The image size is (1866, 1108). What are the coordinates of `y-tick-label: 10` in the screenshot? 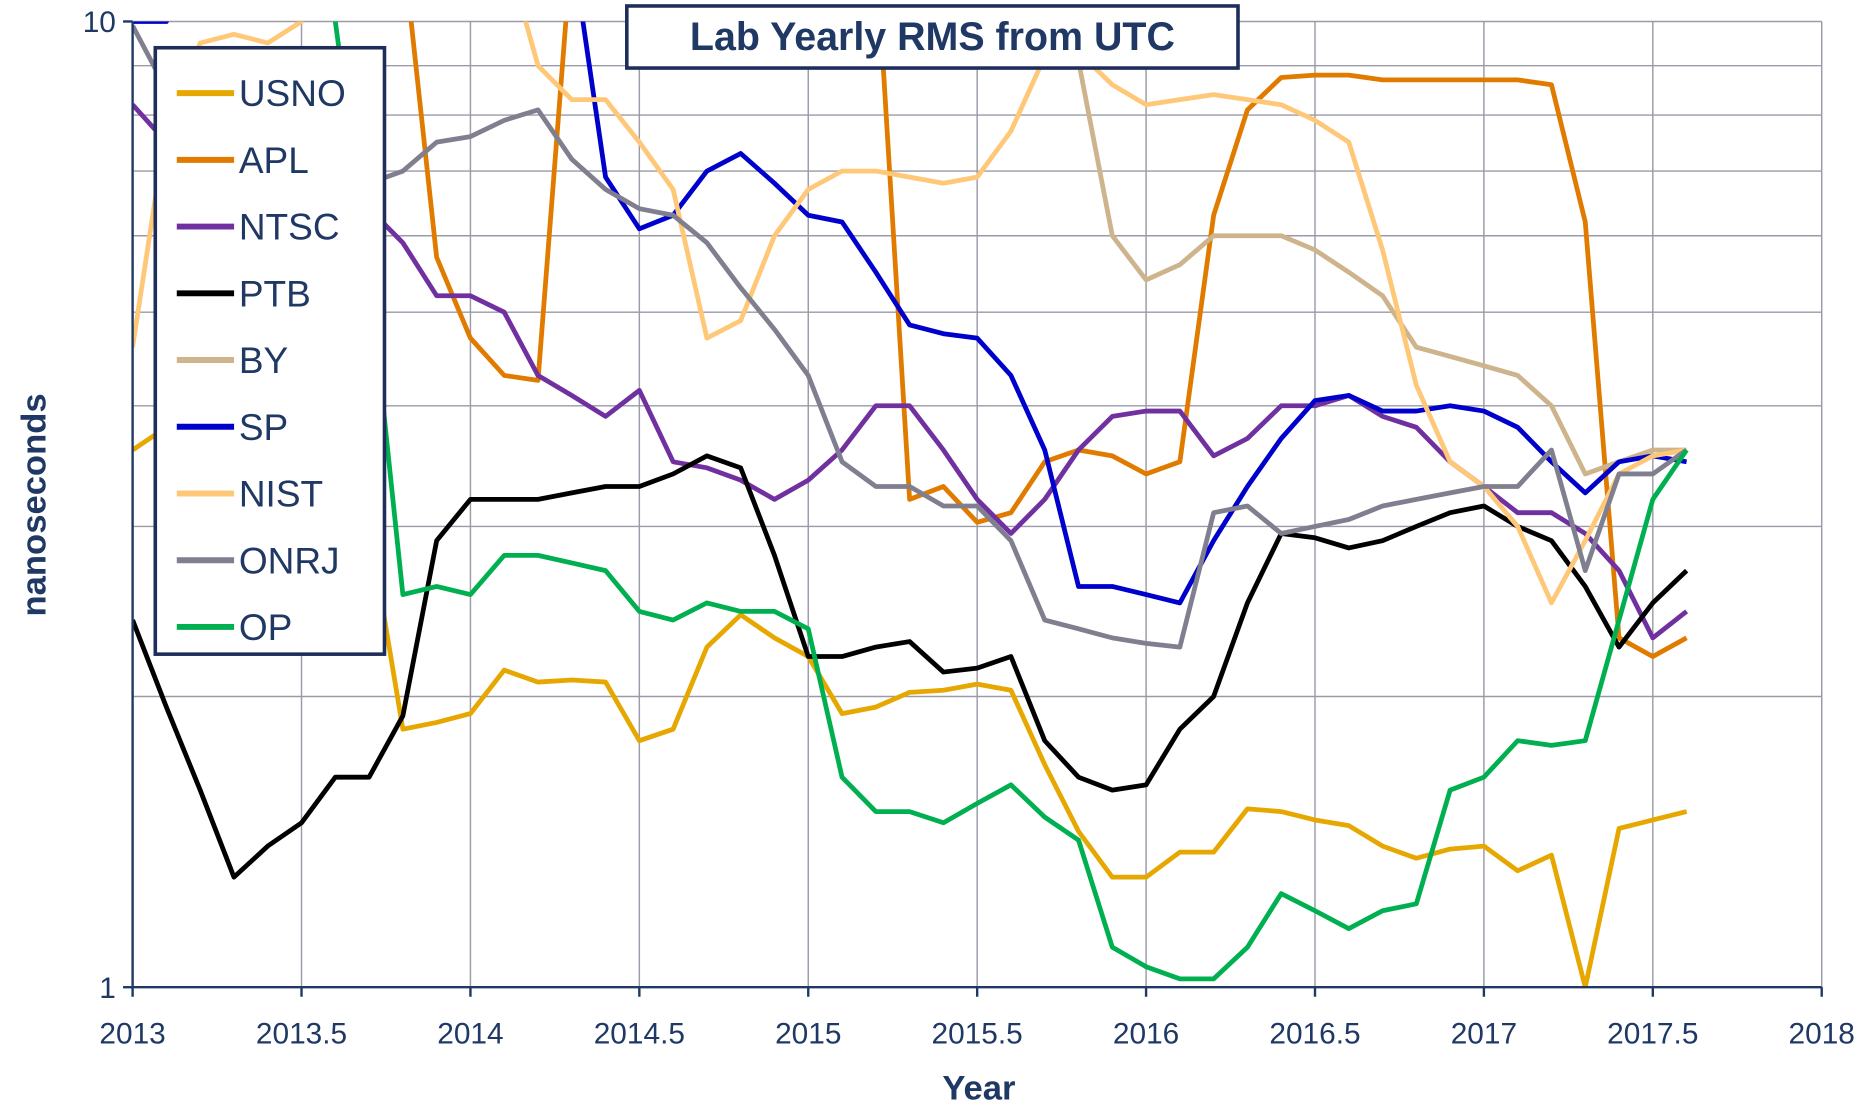 It's located at (99, 22).